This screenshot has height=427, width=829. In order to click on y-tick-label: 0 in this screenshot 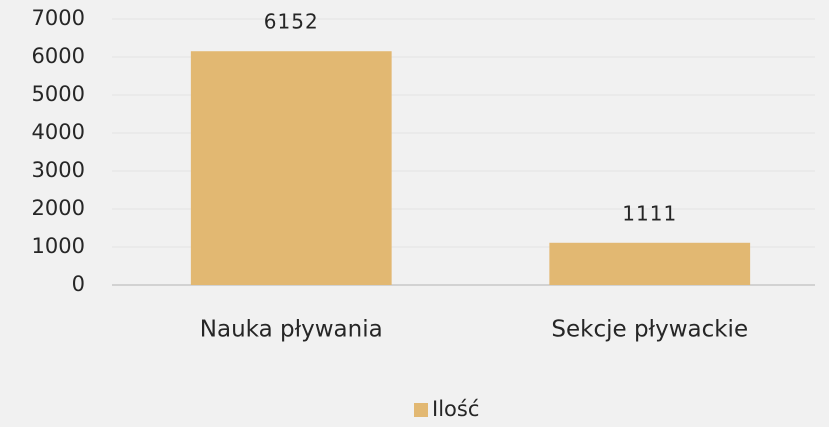, I will do `click(78, 284)`.